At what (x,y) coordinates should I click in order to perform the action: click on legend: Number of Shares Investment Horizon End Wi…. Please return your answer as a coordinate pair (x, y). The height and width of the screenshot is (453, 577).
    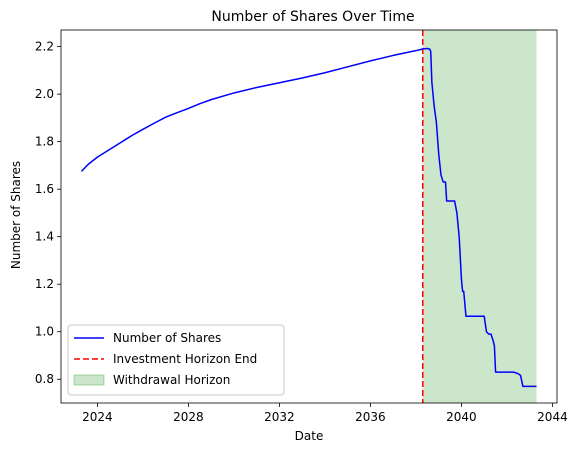
    Looking at the image, I should click on (176, 360).